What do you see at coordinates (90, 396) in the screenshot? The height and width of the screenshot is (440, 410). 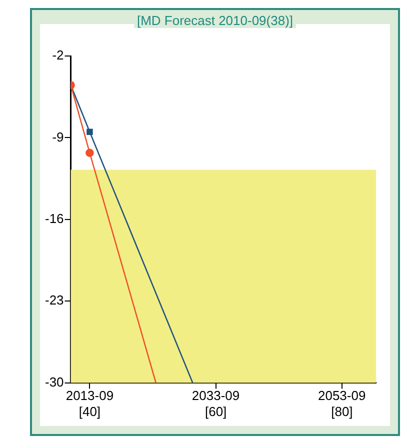 I see `x-tick-label: 2013-09` at bounding box center [90, 396].